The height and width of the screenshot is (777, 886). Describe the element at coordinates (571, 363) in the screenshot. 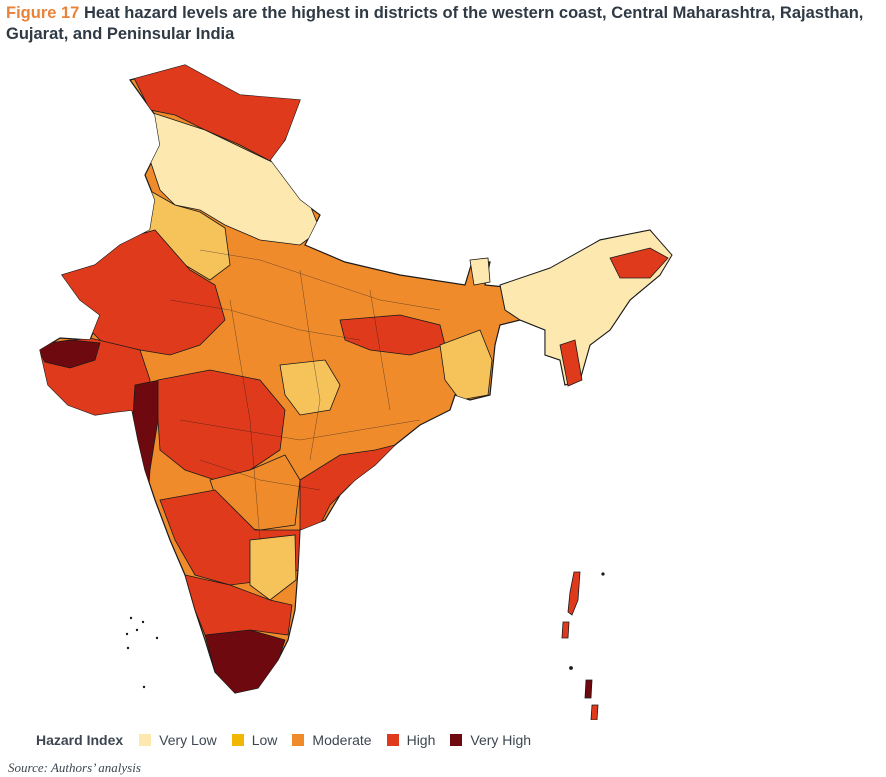

I see `region-tripura-high` at that location.